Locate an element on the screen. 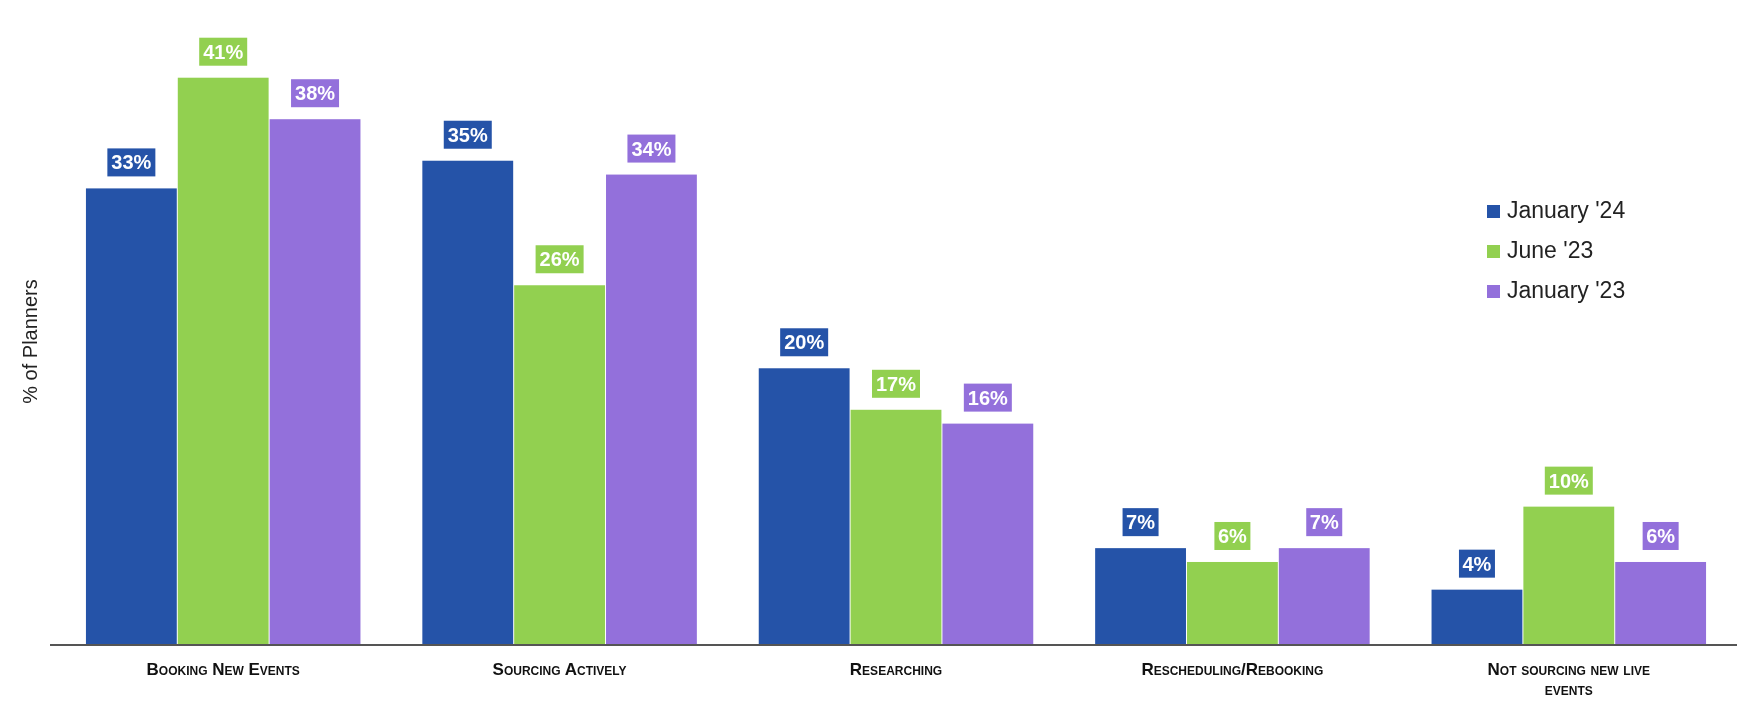 The image size is (1745, 716). x-tick-label: Booking New Events is located at coordinates (223, 669).